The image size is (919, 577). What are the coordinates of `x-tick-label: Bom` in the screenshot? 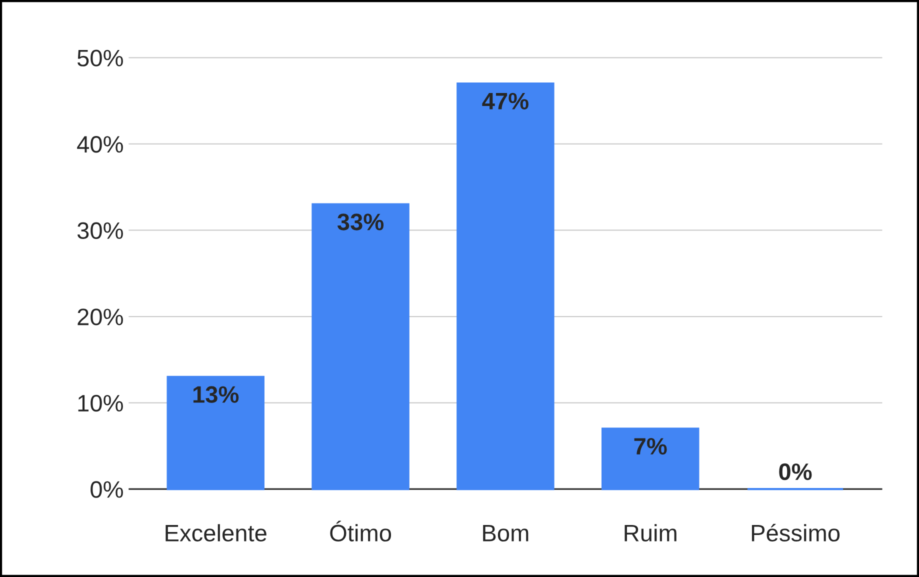 It's located at (505, 533).